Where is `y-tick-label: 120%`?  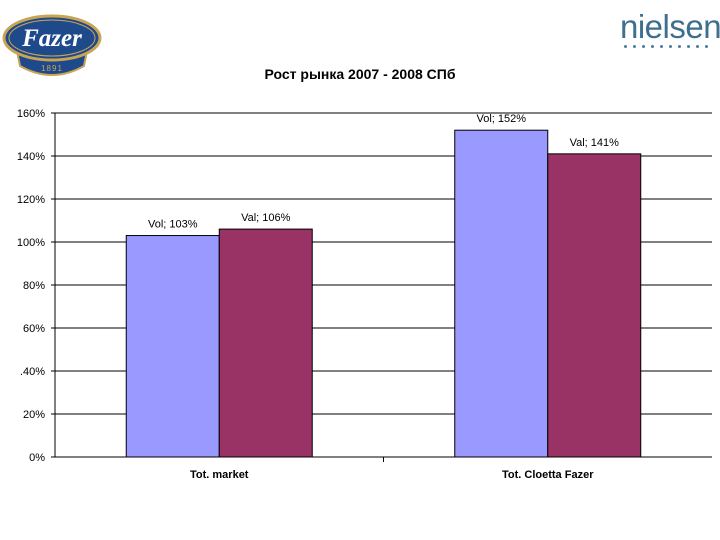 y-tick-label: 120% is located at coordinates (31, 200).